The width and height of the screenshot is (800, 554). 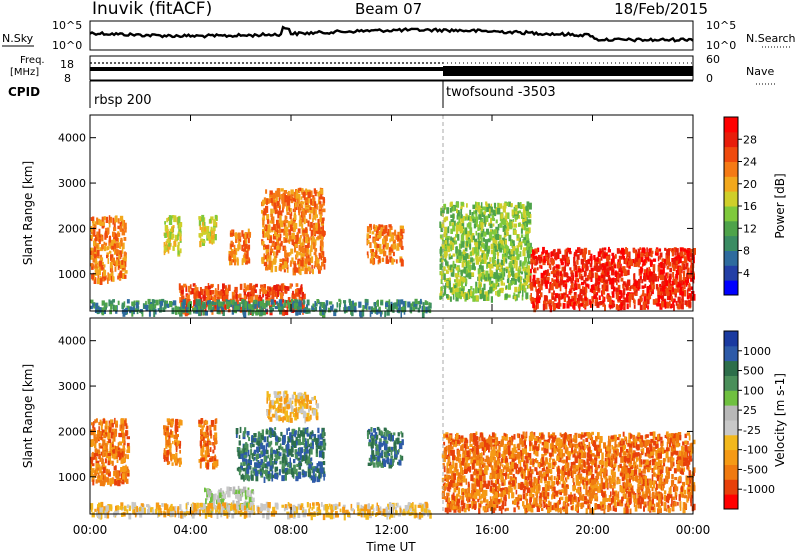 I want to click on power-colorbar-swatch, so click(x=731, y=228).